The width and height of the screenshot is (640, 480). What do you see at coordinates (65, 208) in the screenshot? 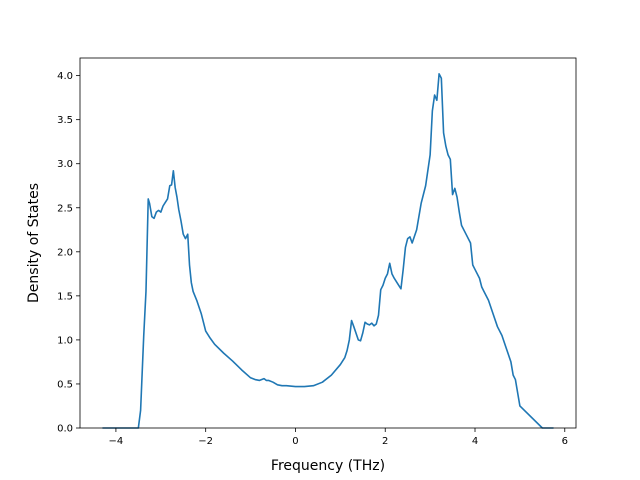
I see `y-tick-label: 2.5` at bounding box center [65, 208].